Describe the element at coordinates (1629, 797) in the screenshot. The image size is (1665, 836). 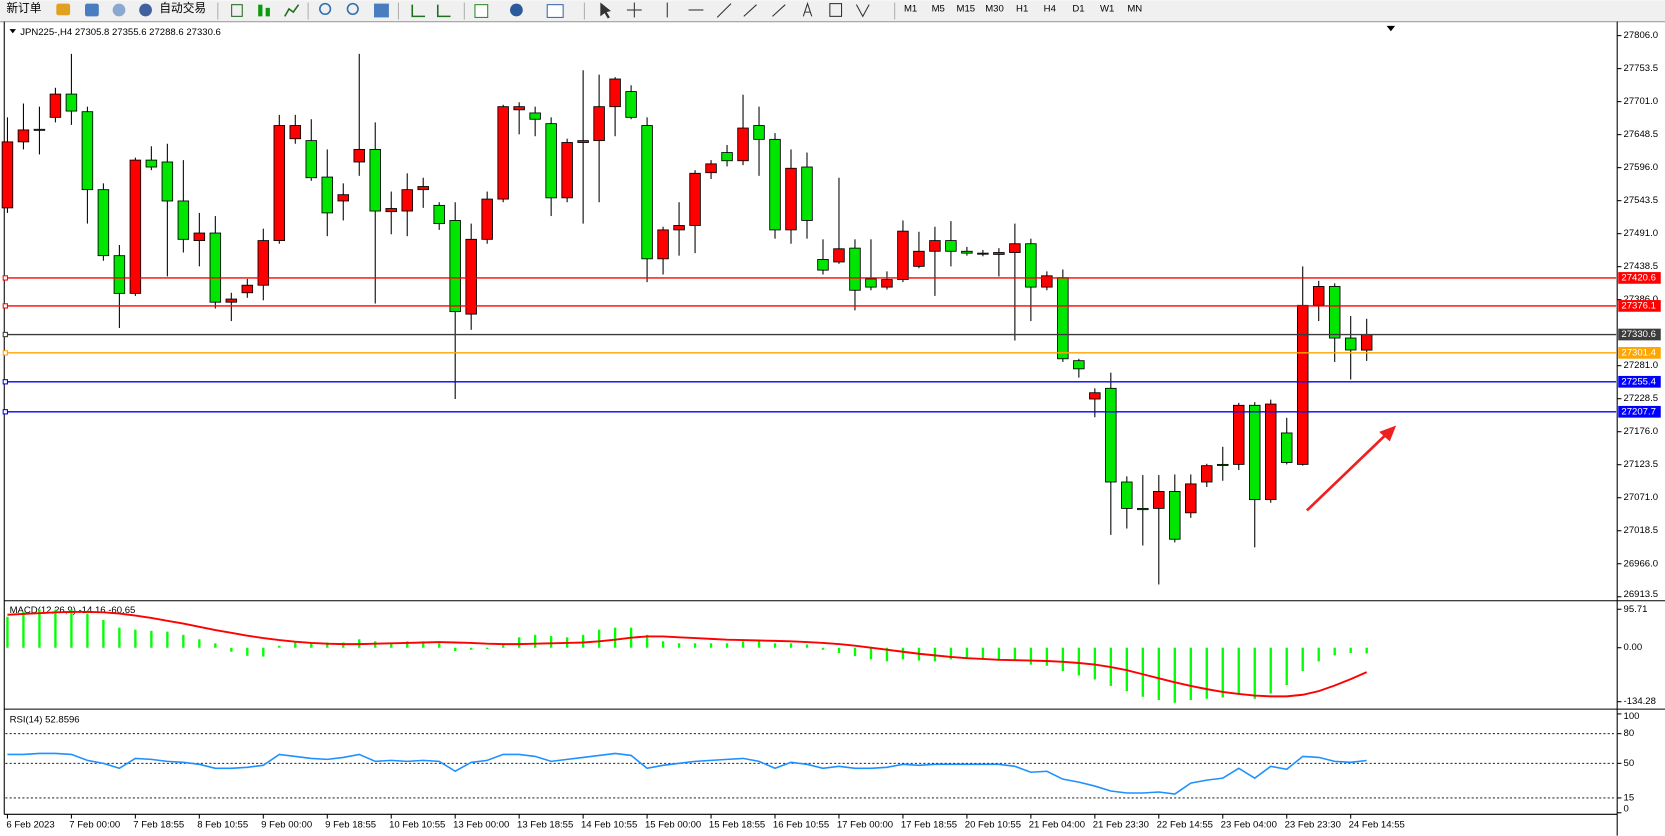
I see `y-tick-label: 15` at that location.